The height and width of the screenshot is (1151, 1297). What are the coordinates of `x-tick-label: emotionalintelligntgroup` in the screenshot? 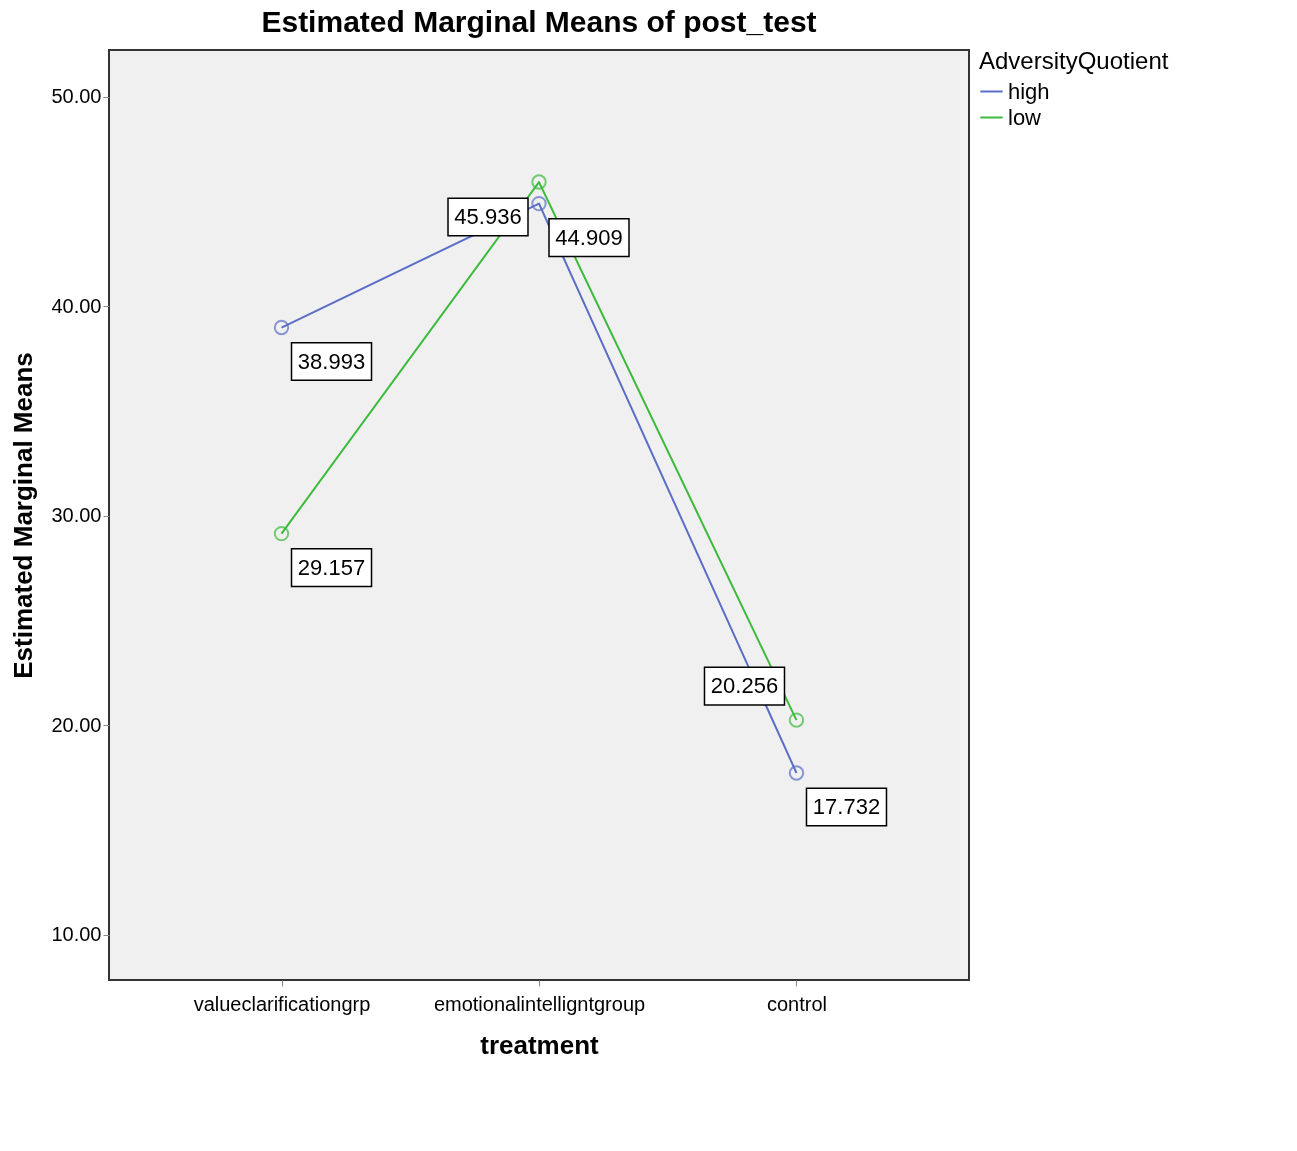 It's located at (539, 1003).